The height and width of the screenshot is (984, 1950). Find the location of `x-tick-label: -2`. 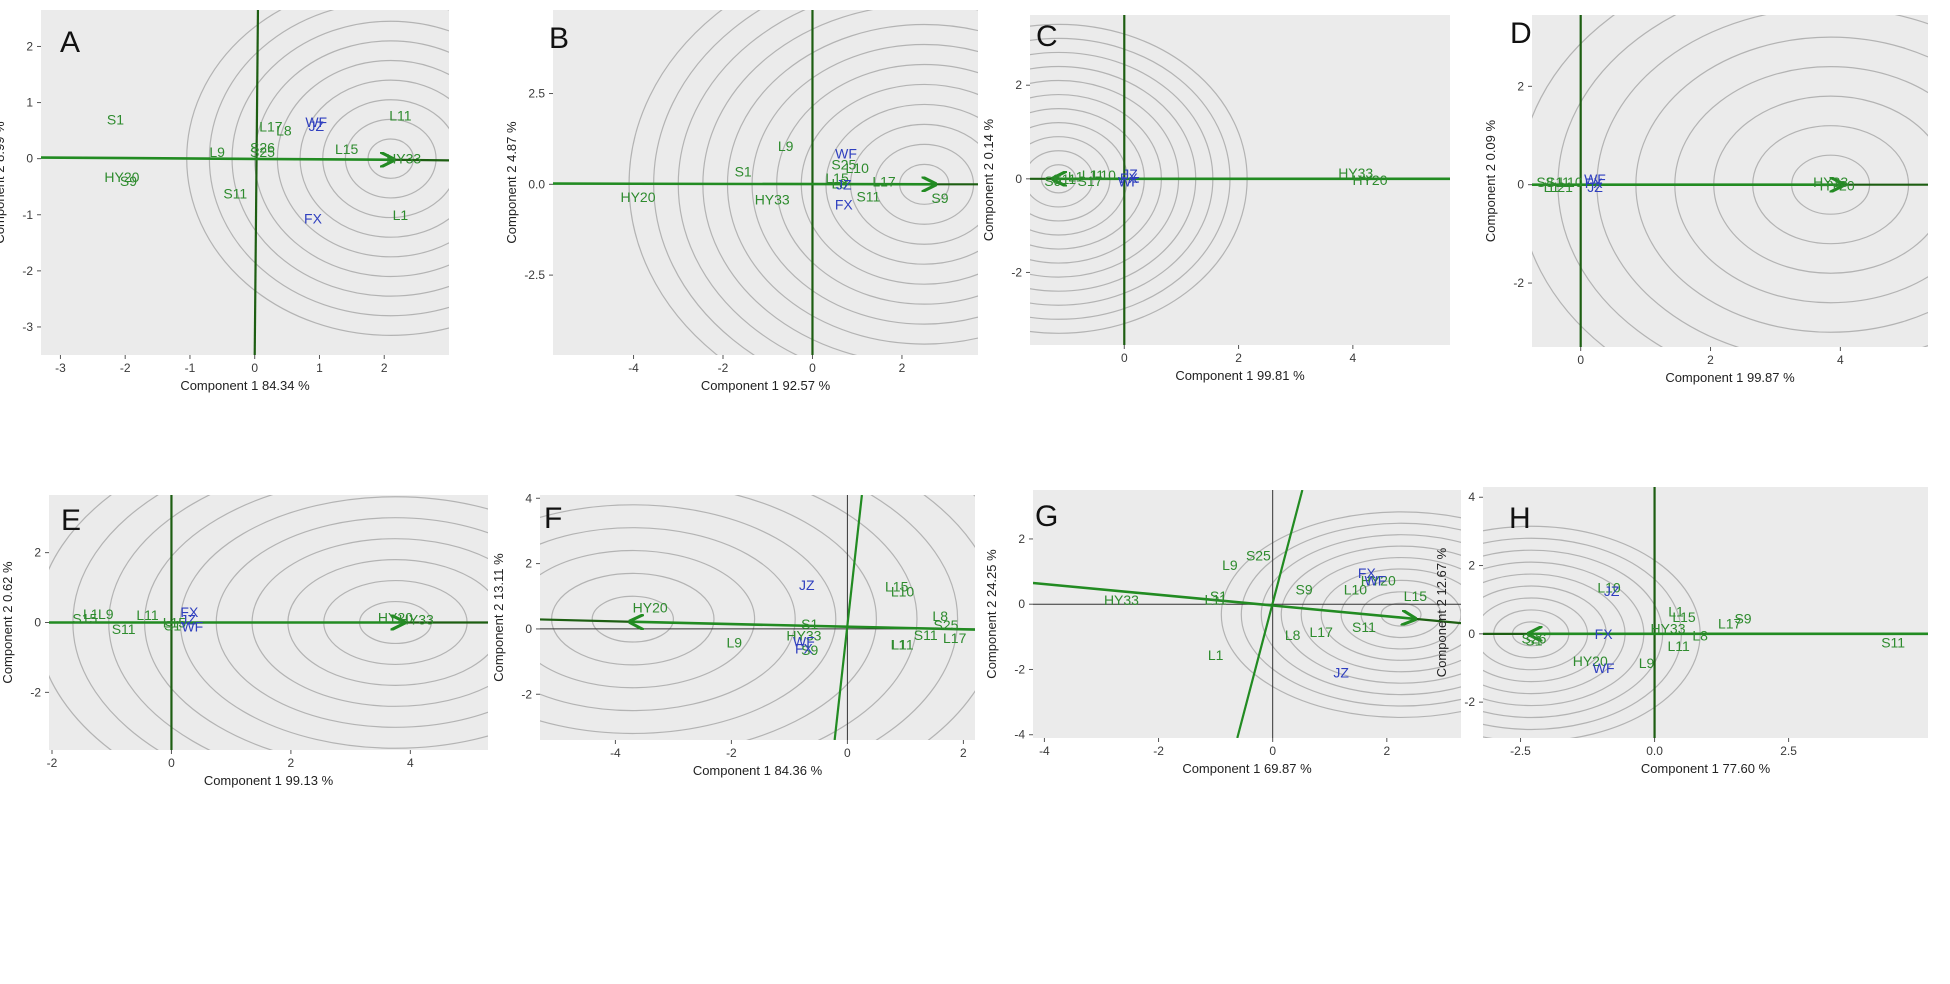

x-tick-label: -2 is located at coordinates (731, 753).